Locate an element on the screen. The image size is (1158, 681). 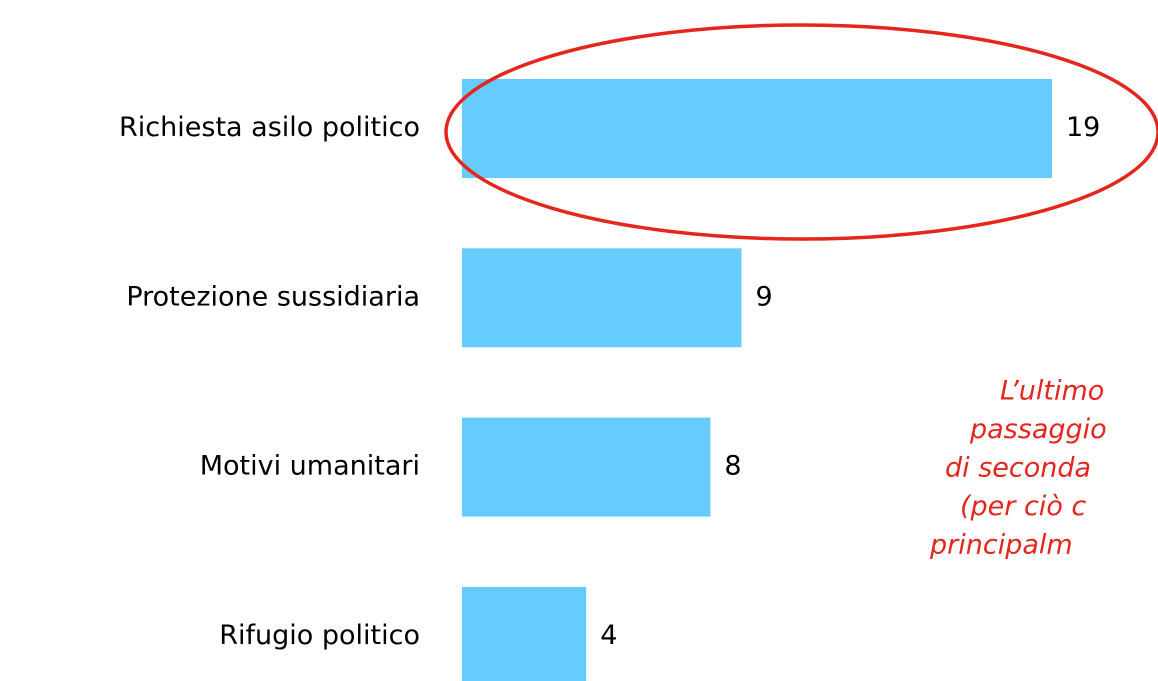
value-label: 4 is located at coordinates (608, 635).